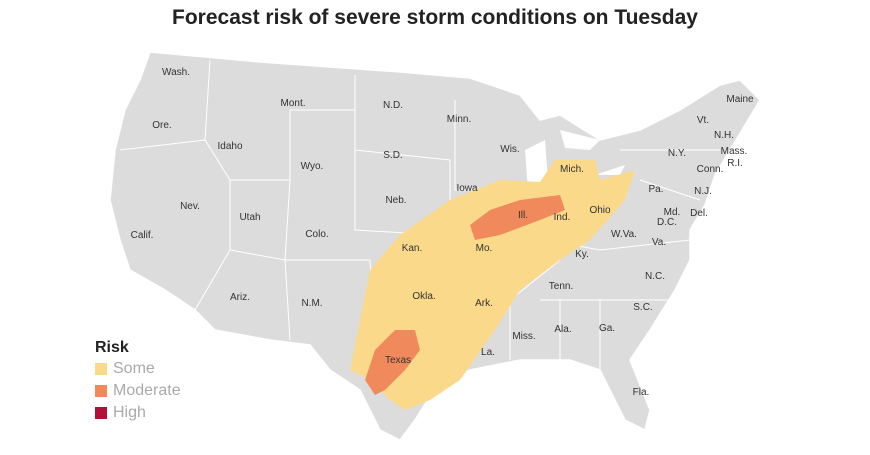 The image size is (870, 455). Describe the element at coordinates (249, 217) in the screenshot. I see `state-label: Utah` at that location.